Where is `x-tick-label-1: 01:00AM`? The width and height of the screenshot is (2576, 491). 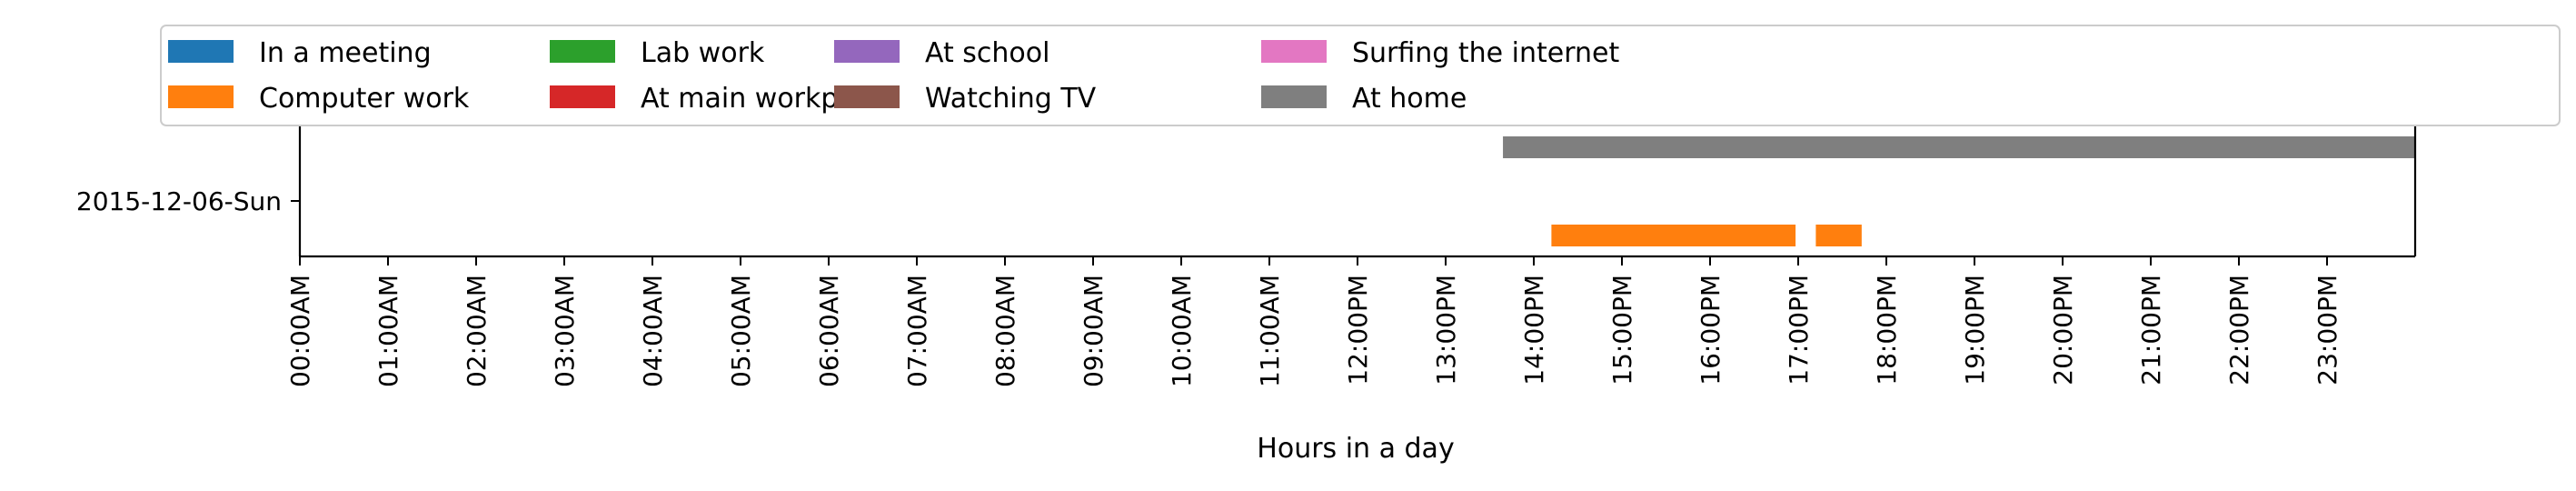
x-tick-label-1: 01:00AM is located at coordinates (388, 331).